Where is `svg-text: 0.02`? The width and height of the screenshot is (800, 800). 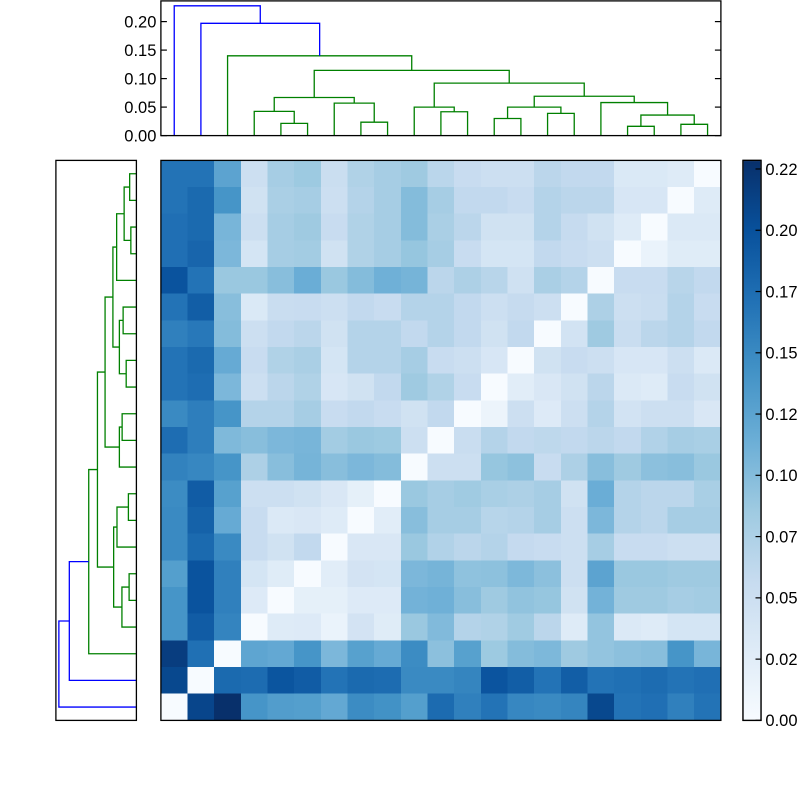
svg-text: 0.02 is located at coordinates (781, 660).